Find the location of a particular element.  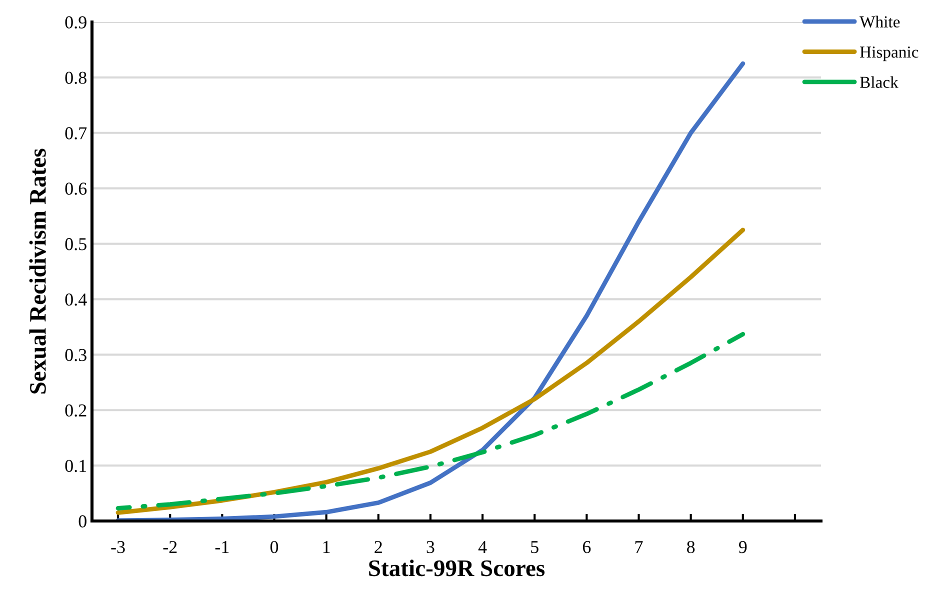

x-tick-label: 1 is located at coordinates (326, 547).